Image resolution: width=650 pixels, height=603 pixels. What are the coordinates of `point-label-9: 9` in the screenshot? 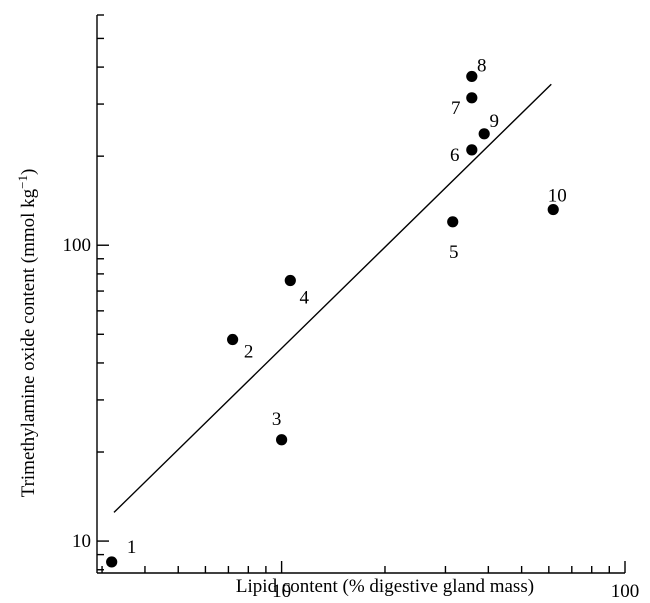 It's located at (494, 121).